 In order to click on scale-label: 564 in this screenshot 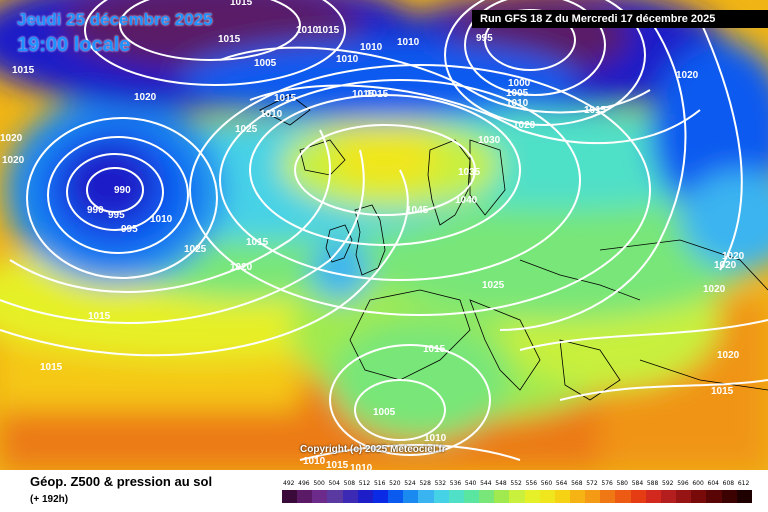, I will do `click(561, 483)`.